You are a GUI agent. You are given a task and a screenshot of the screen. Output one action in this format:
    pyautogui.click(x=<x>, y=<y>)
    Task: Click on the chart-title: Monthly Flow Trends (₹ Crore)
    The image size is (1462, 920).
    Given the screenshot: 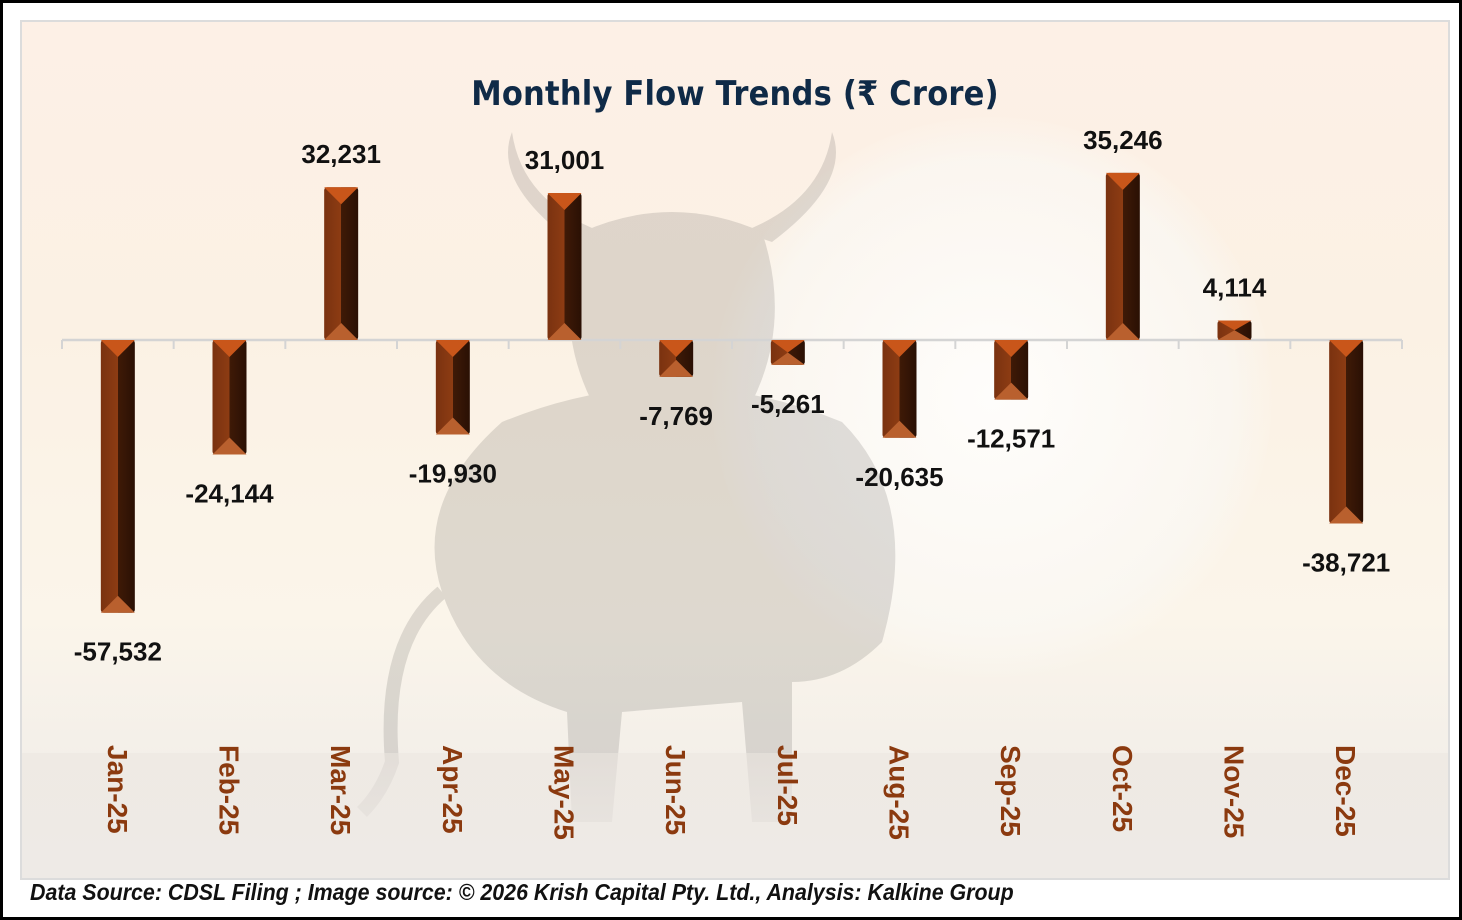 What is the action you would take?
    pyautogui.click(x=735, y=94)
    